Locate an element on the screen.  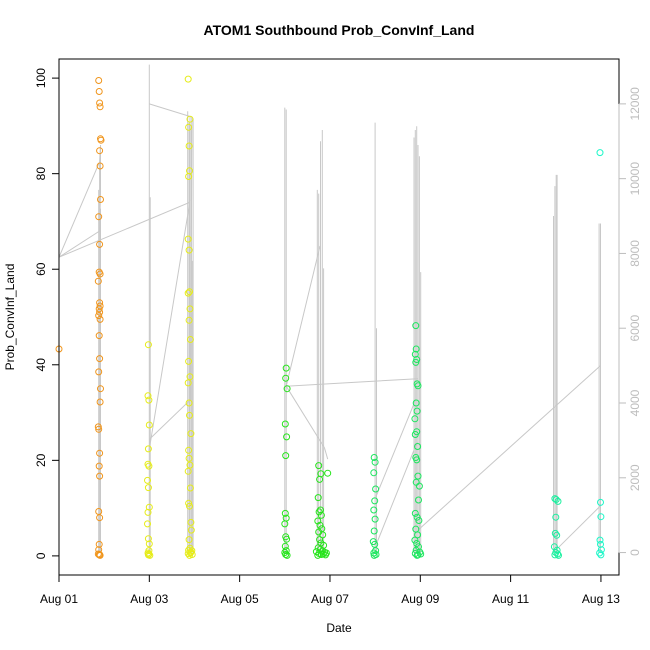
y-axis-right: 0 2000 4000 6000 8000 10000 12000 is located at coordinates (630, 321).